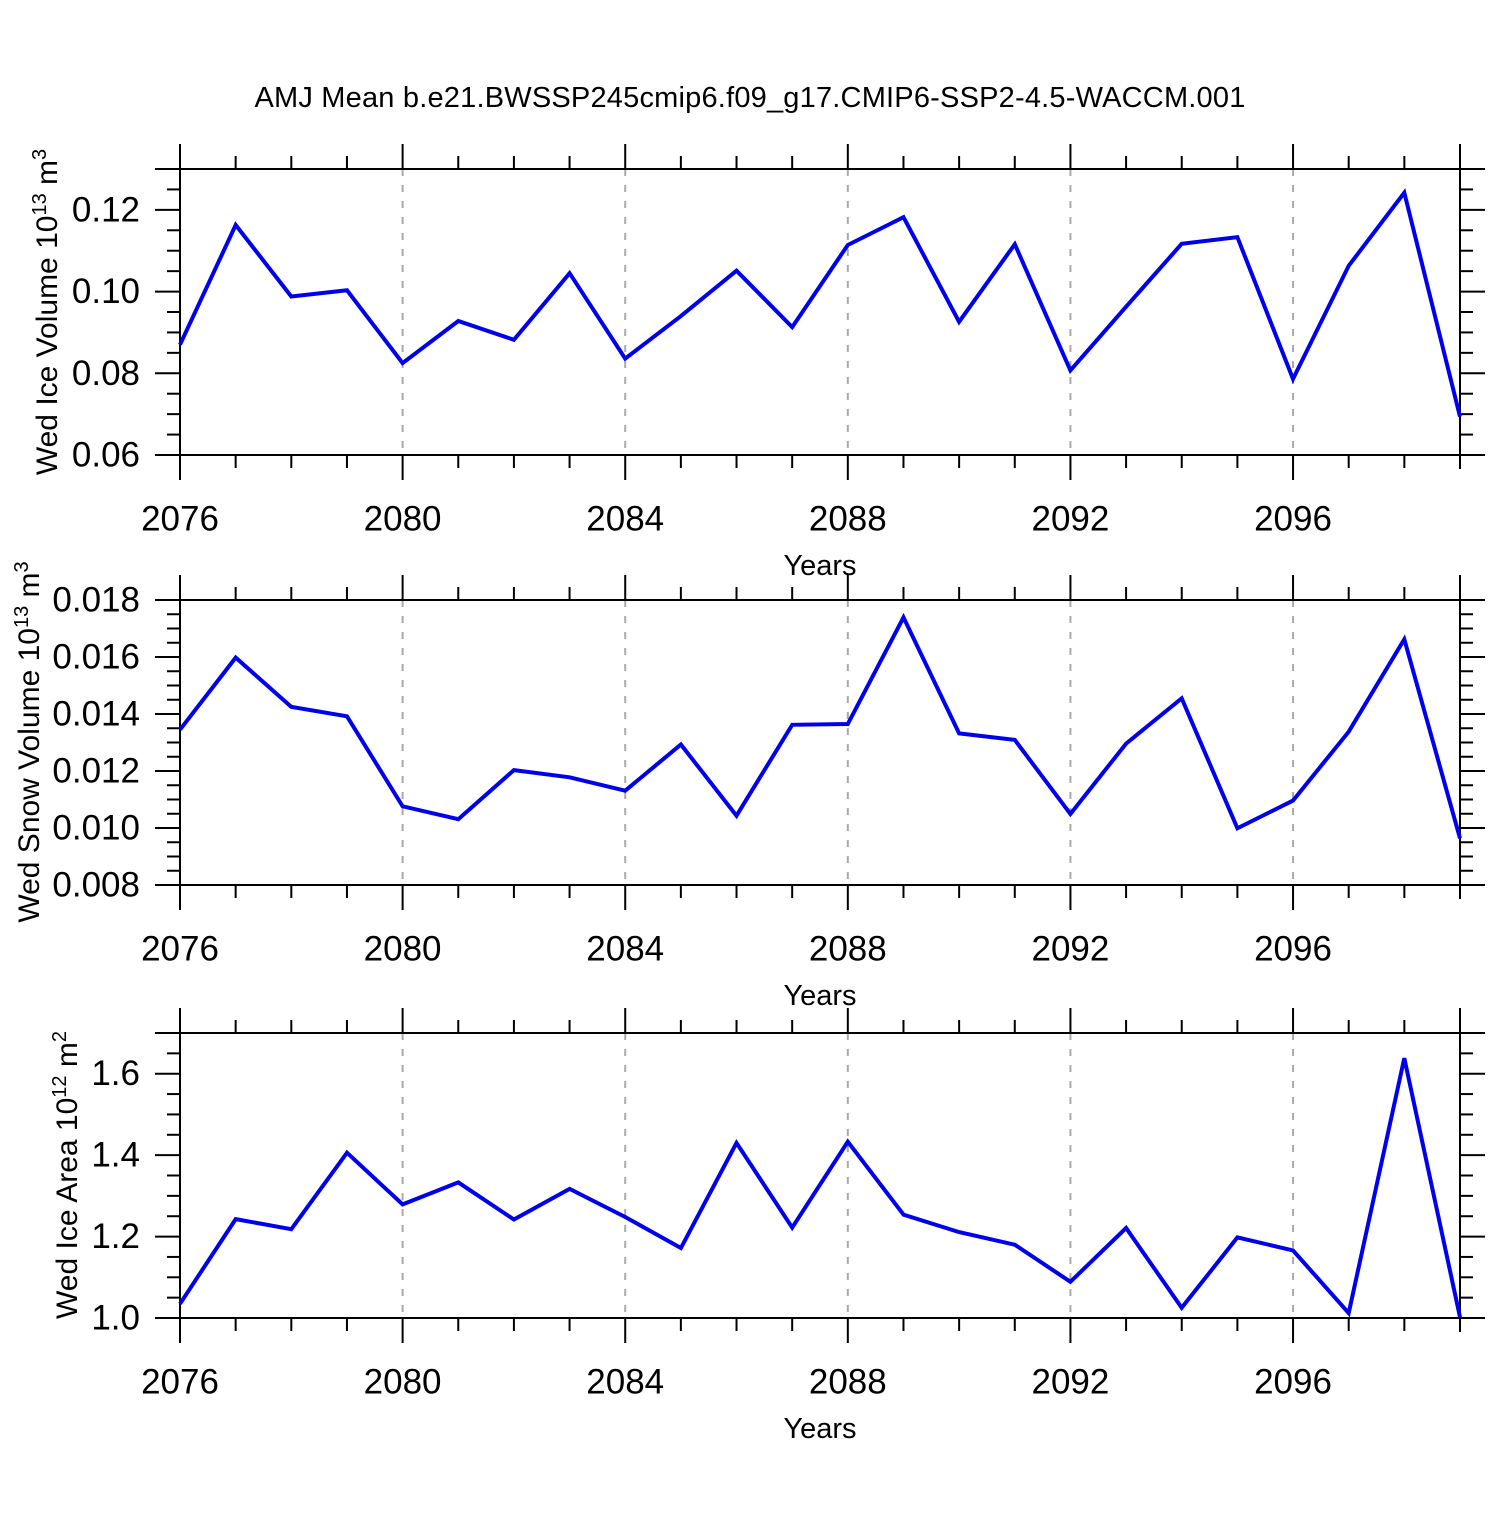 The image size is (1500, 1525). What do you see at coordinates (820, 303) in the screenshot?
I see `data-line-ice-volume` at bounding box center [820, 303].